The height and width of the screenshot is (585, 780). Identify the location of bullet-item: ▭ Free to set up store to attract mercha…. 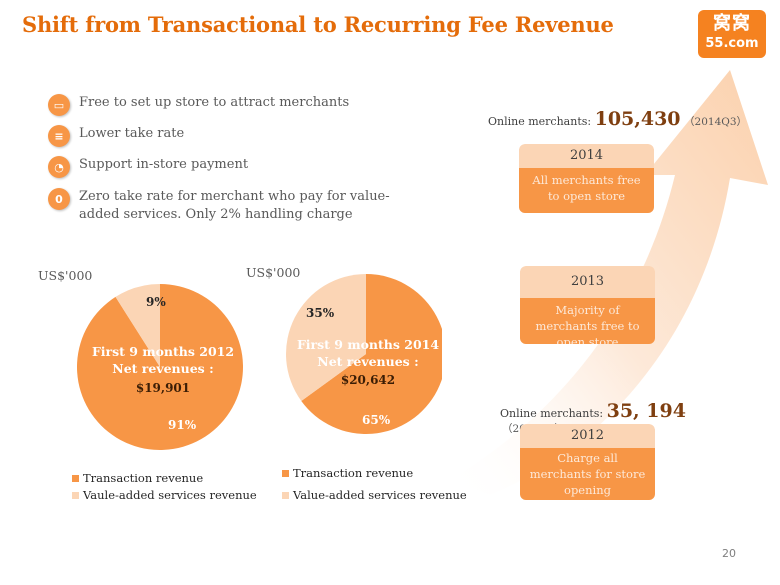
(228, 105).